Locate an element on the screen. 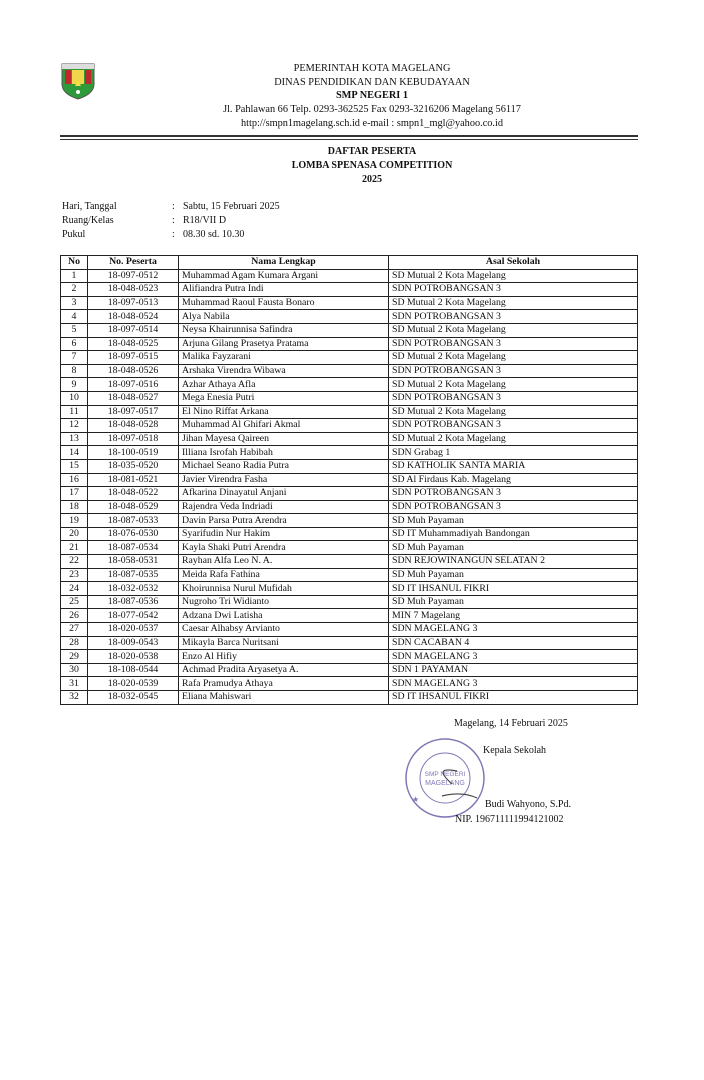 This screenshot has width=704, height=1080. cell-no-peserta: 18-020-0539 is located at coordinates (133, 683).